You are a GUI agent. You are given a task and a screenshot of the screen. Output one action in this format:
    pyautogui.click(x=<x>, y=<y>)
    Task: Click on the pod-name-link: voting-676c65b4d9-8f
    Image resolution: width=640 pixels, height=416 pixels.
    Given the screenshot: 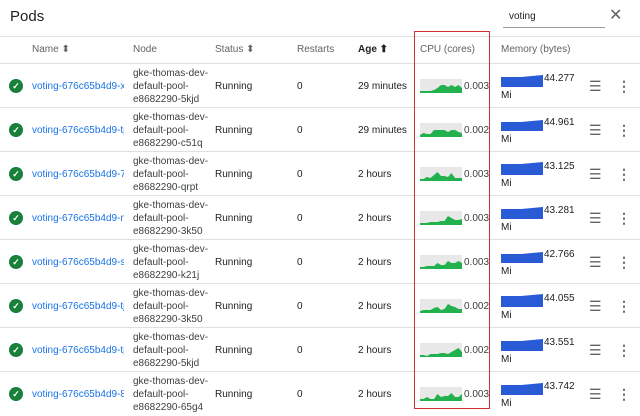 What is the action you would take?
    pyautogui.click(x=78, y=394)
    